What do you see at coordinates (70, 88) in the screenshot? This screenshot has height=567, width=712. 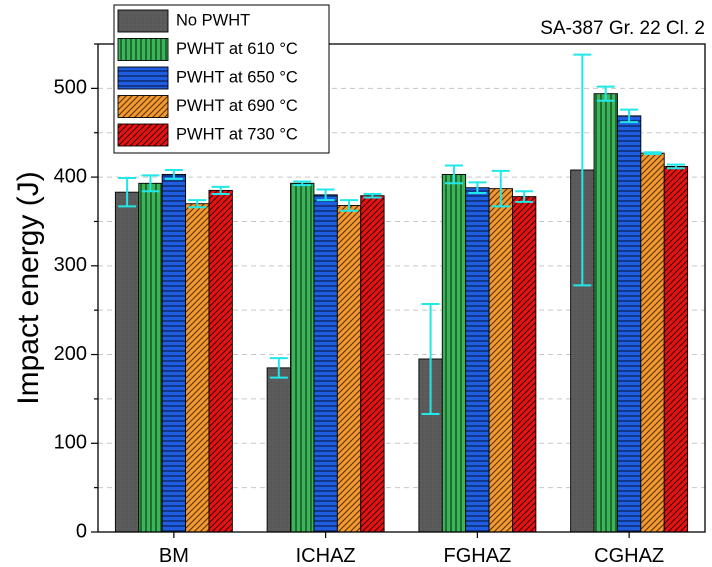 I see `y-tick-label: 500` at bounding box center [70, 88].